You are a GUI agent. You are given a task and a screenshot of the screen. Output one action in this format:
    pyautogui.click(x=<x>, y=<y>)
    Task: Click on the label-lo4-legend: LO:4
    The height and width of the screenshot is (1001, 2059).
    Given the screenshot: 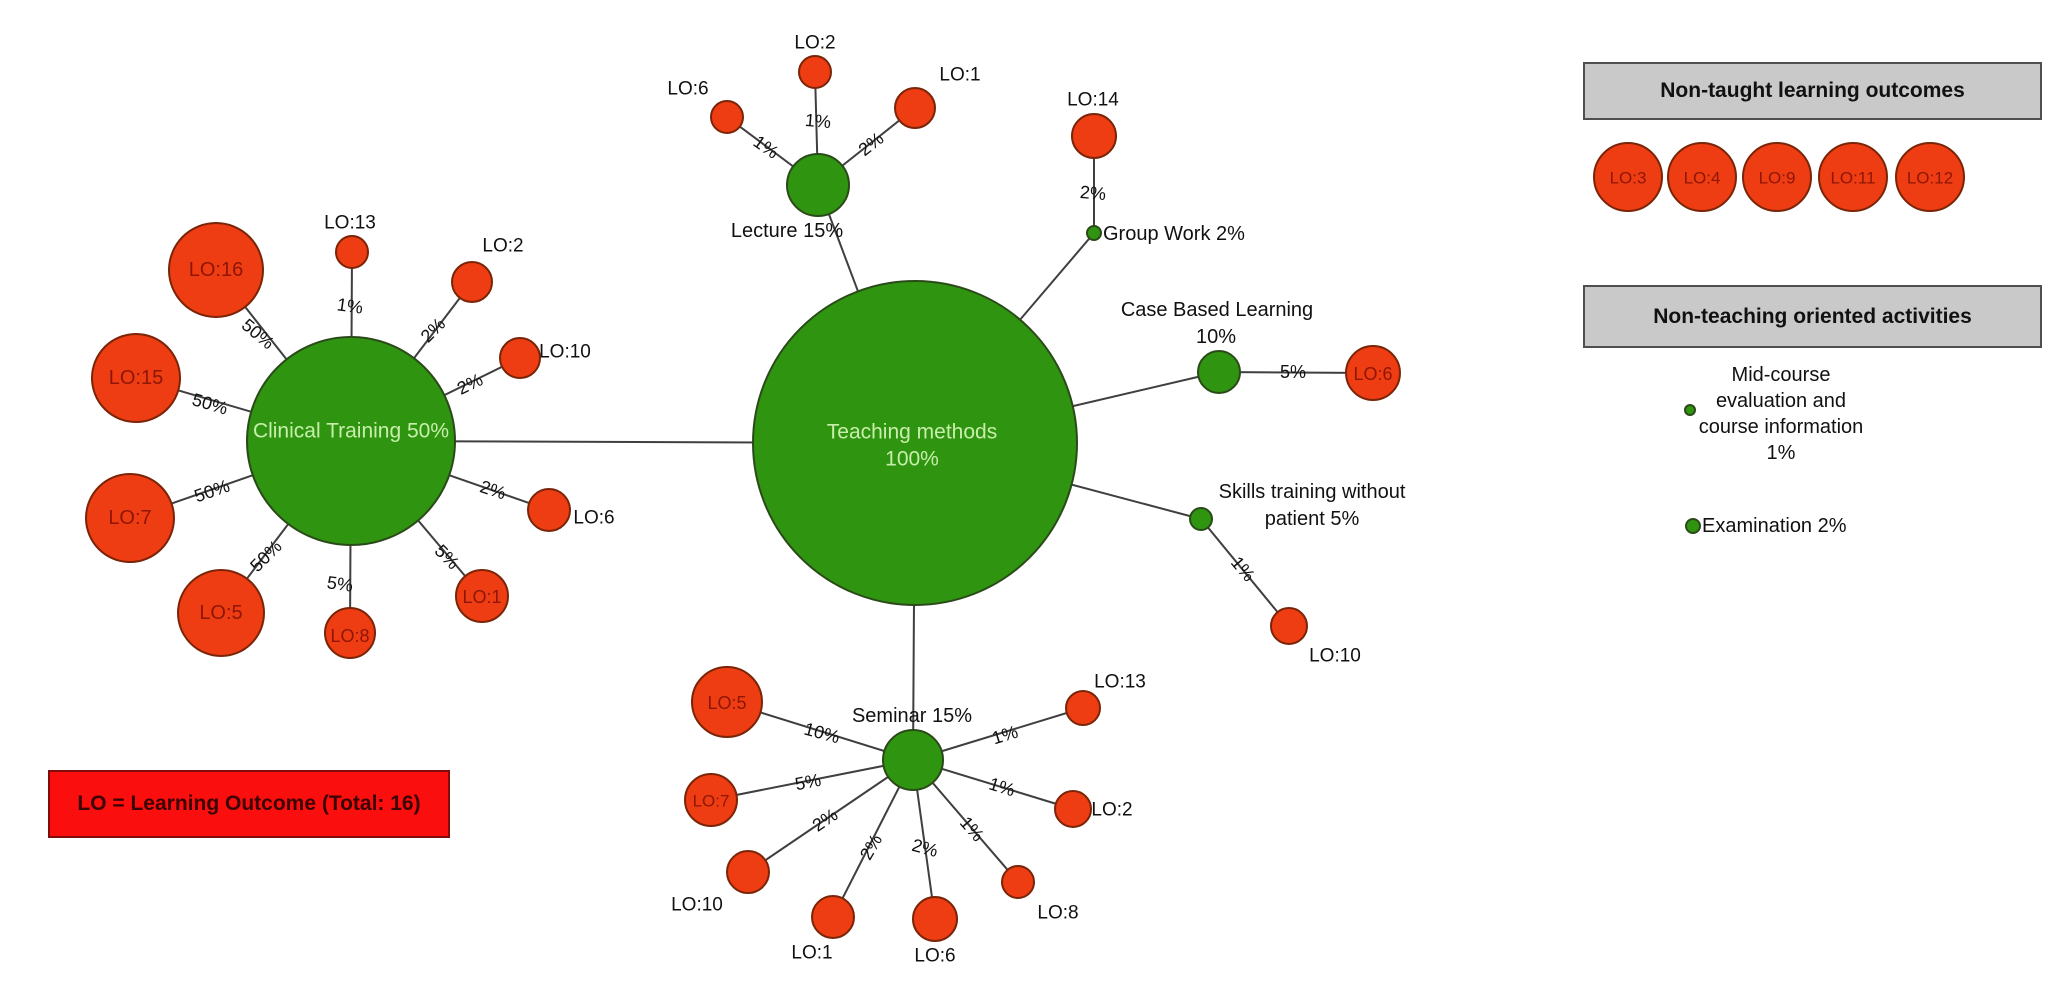 What is the action you would take?
    pyautogui.click(x=1702, y=178)
    